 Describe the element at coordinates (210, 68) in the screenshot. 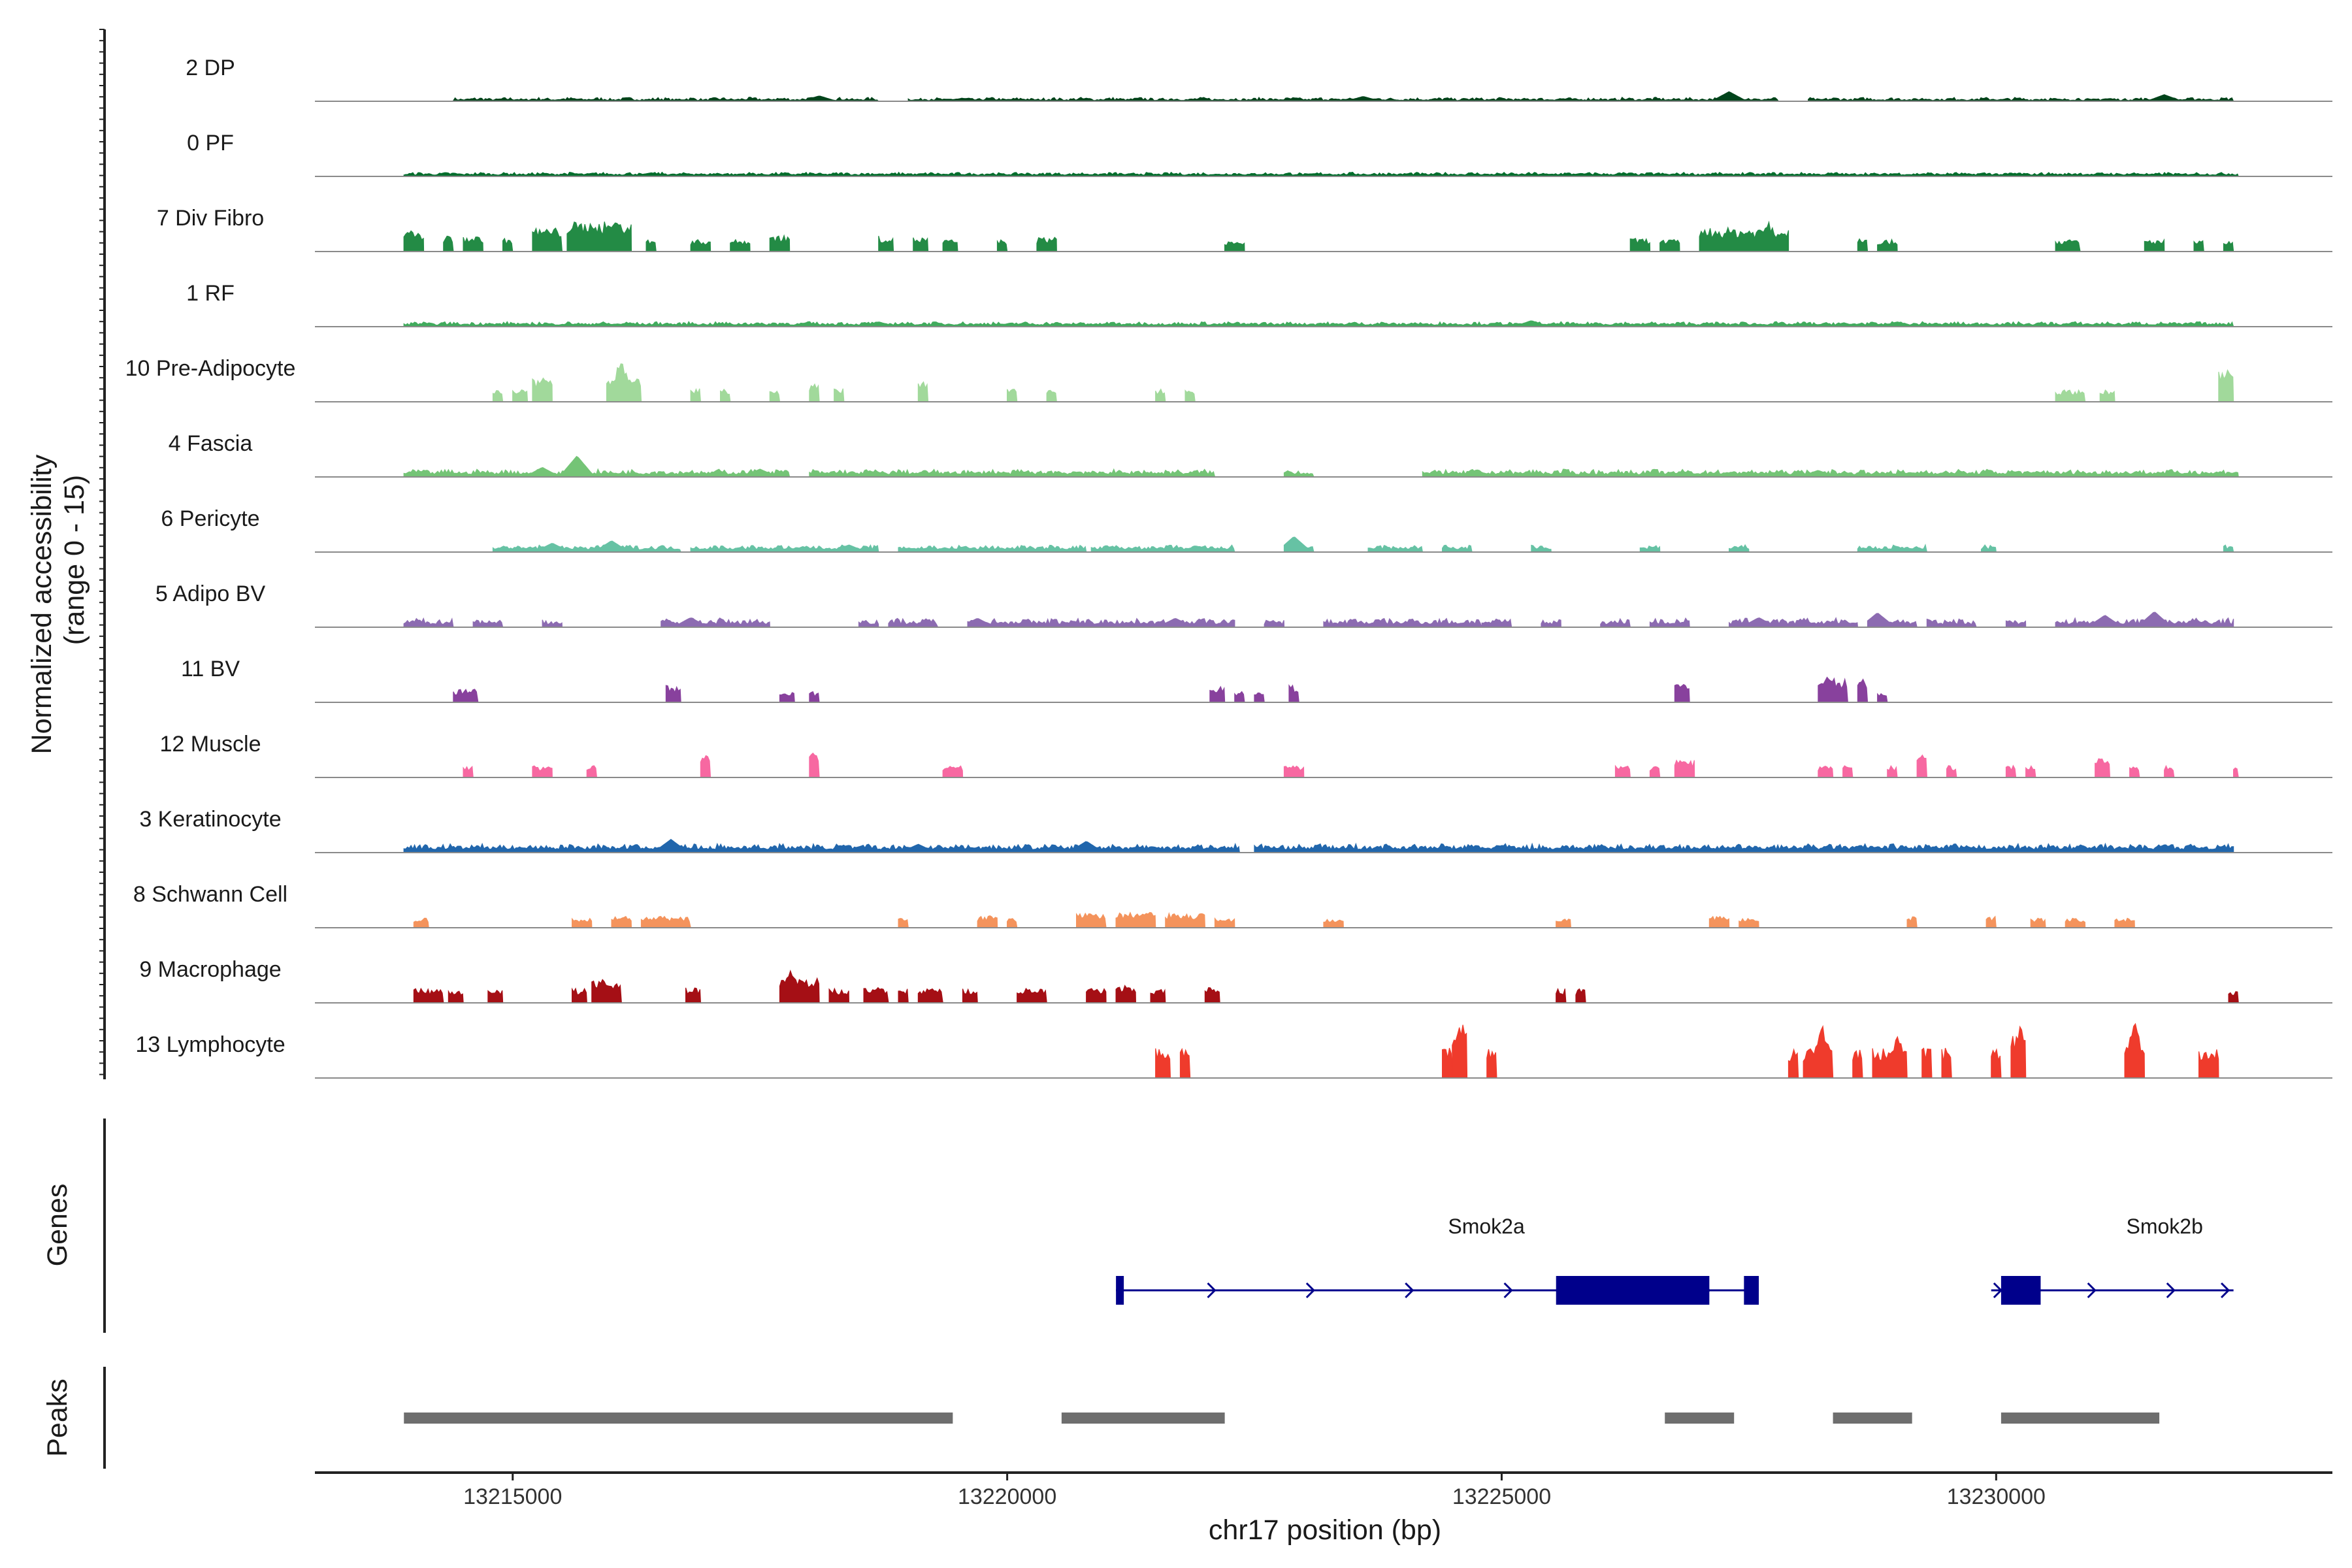

I see `track-label: 2 DP` at that location.